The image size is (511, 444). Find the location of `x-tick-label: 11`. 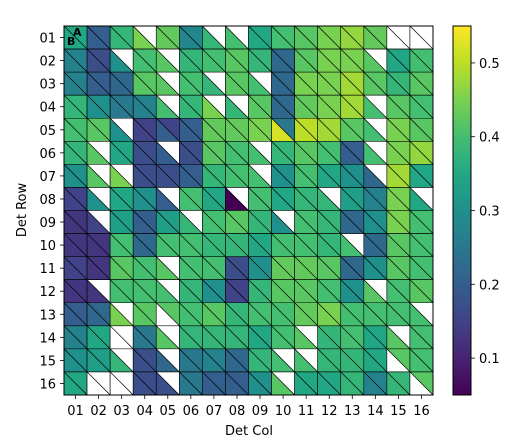

x-tick-label: 11 is located at coordinates (306, 411).